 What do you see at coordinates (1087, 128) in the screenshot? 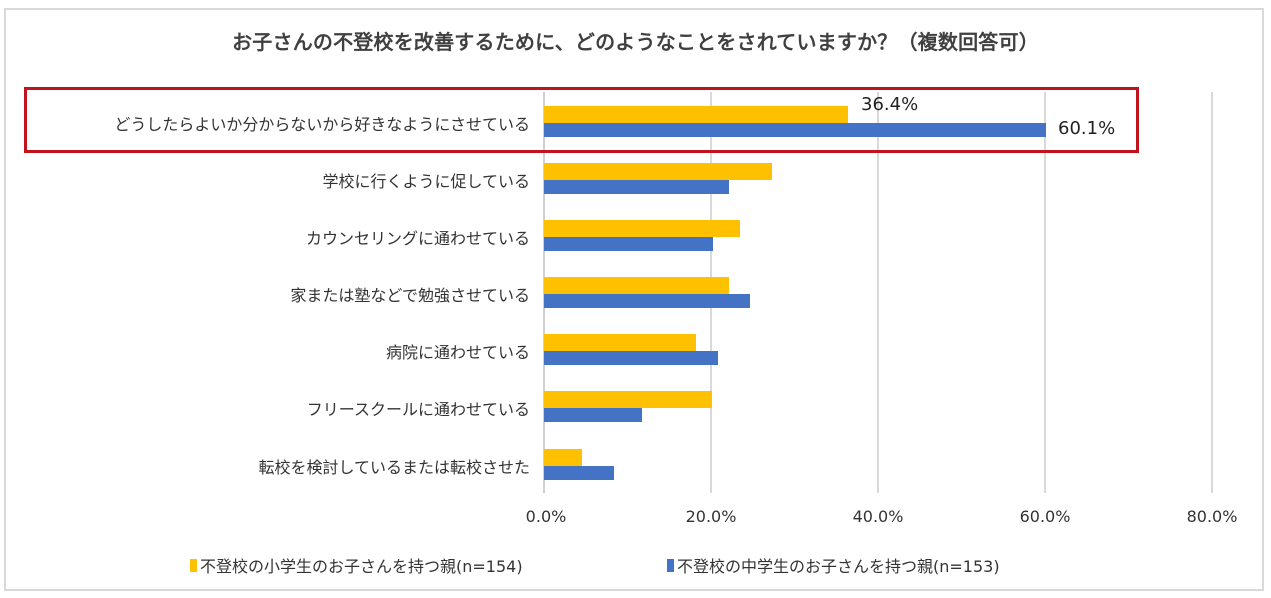
I see `data-label-junior-high-0: 60.1%` at bounding box center [1087, 128].